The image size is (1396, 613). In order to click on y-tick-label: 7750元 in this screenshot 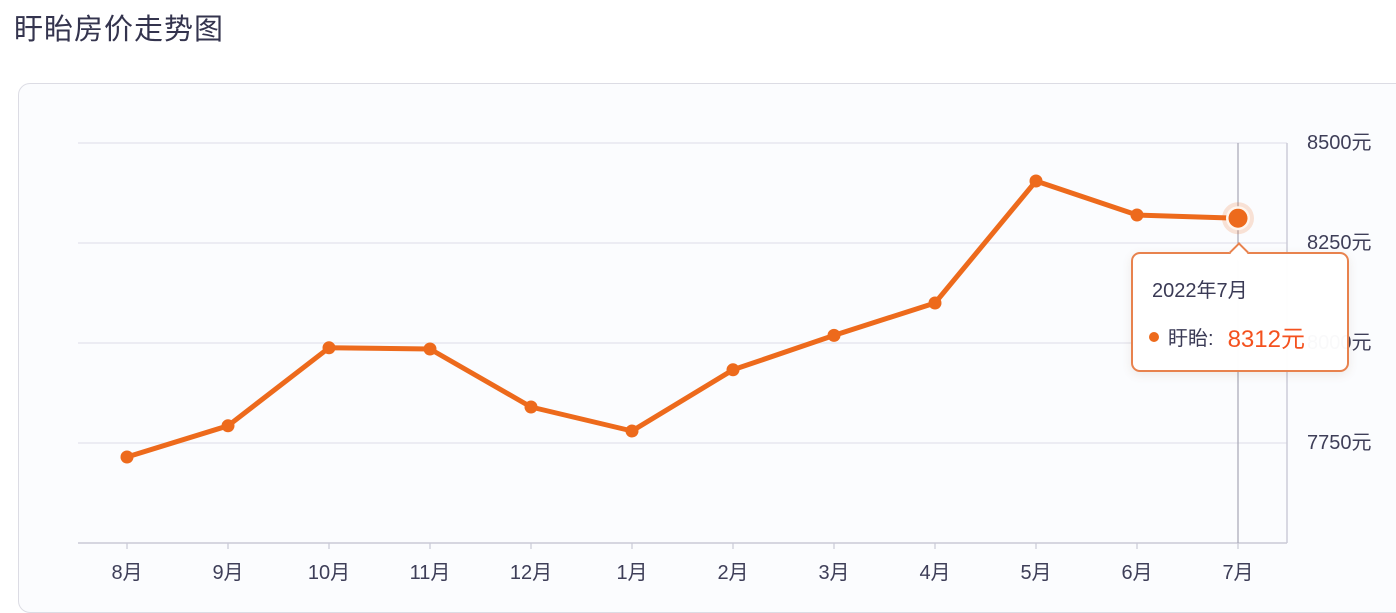, I will do `click(1339, 443)`.